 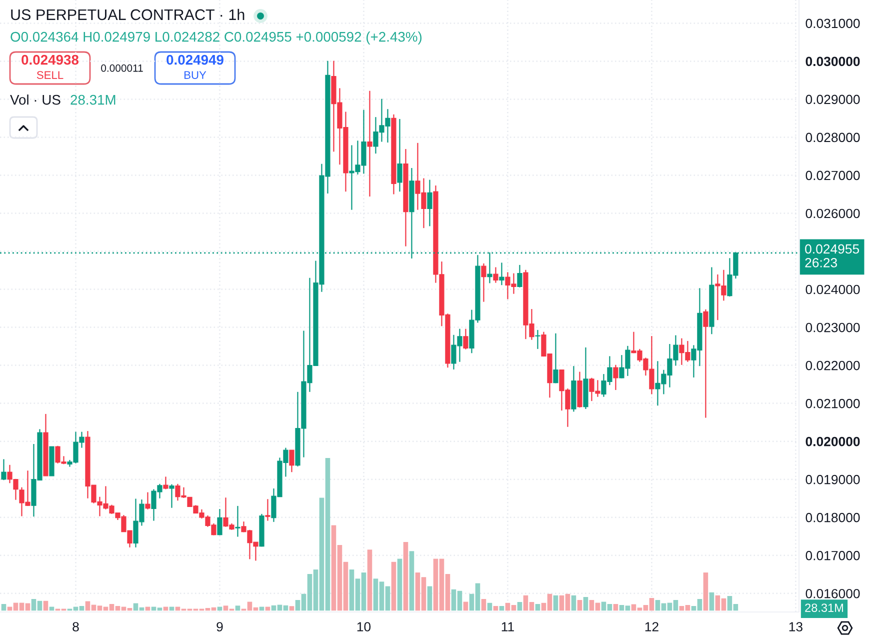 What do you see at coordinates (508, 627) in the screenshot?
I see `x-tick-label: 11` at bounding box center [508, 627].